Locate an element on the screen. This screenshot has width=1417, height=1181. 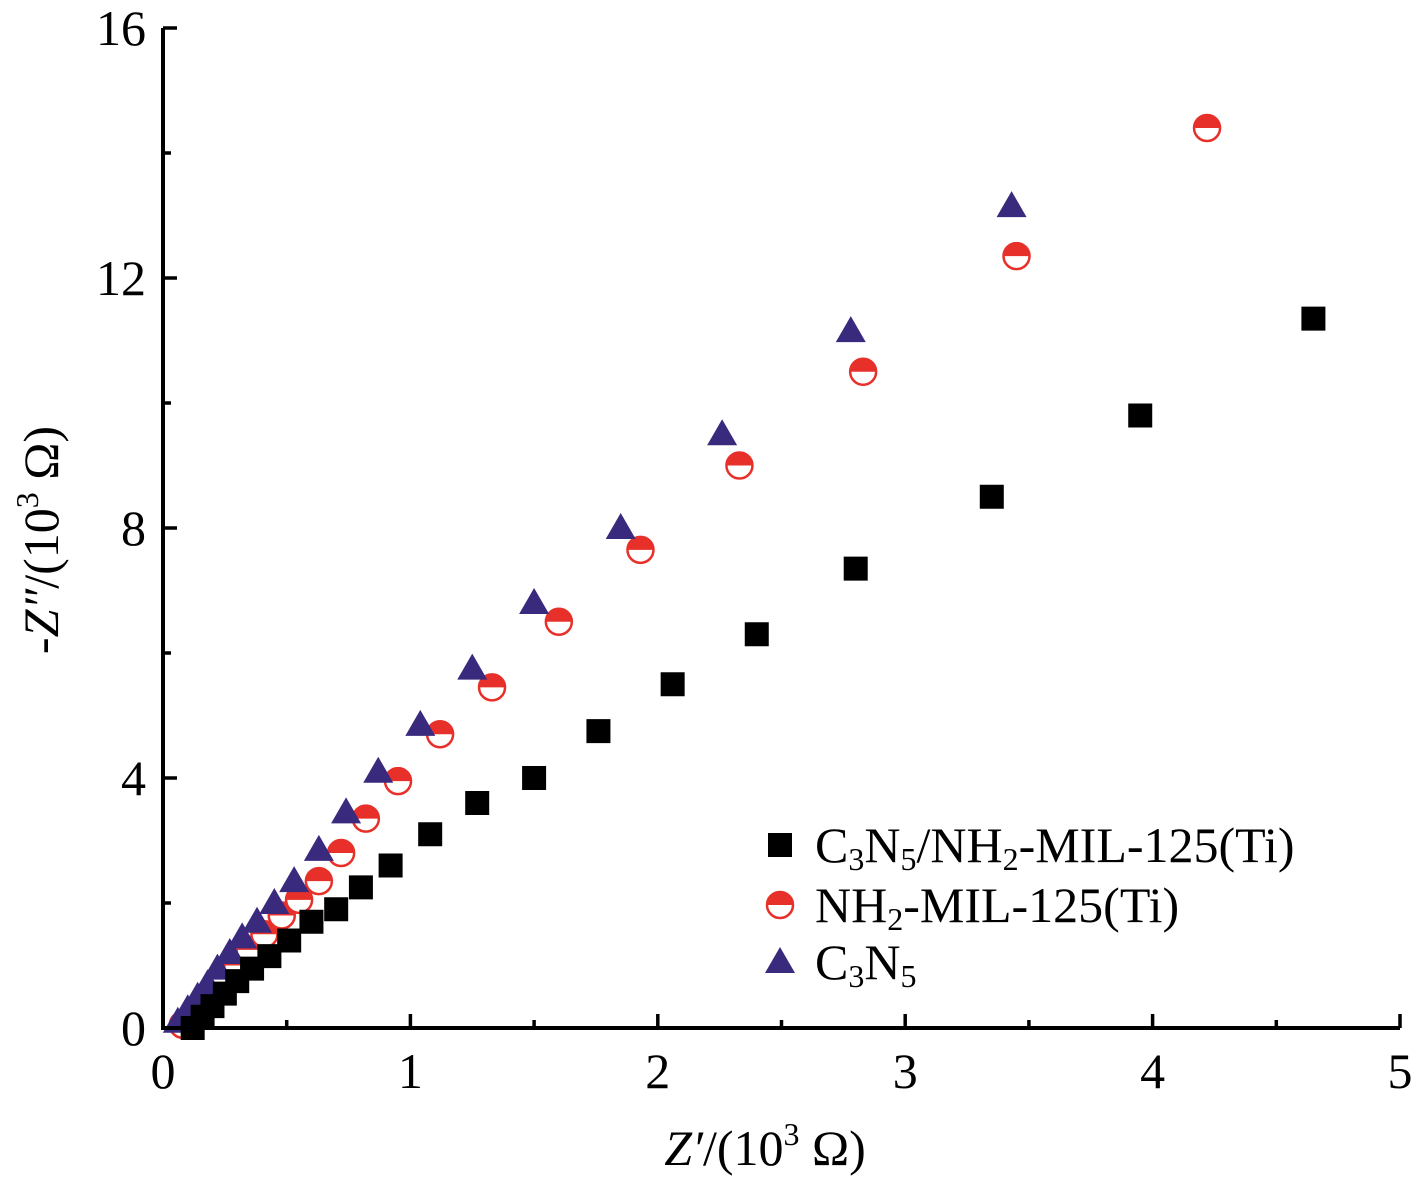
y-axis-title: -Z″/(103 Ω) is located at coordinates (39, 540).